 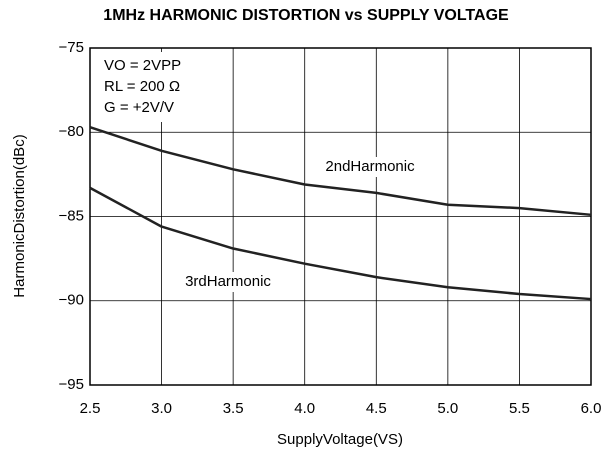 I want to click on y-tick-label: −75, so click(x=71, y=47).